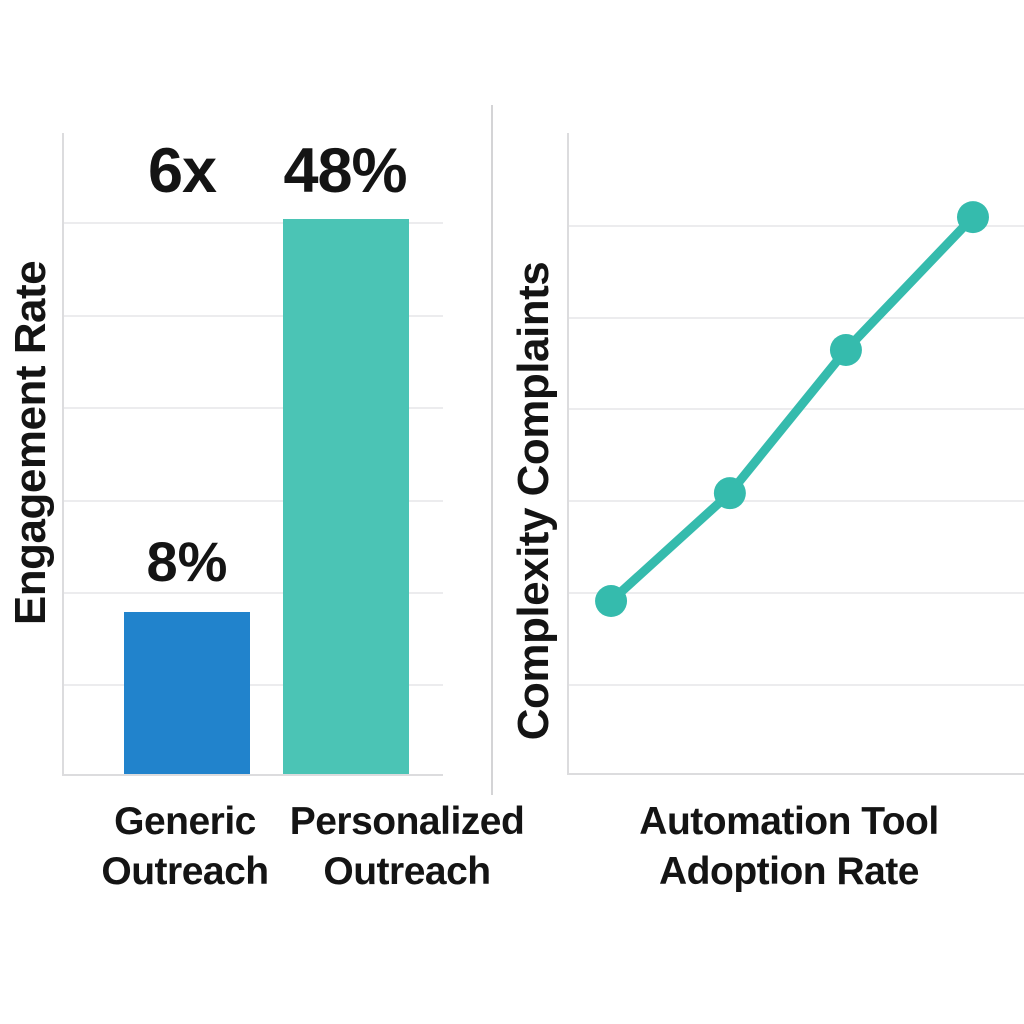 Image resolution: width=1024 pixels, height=1024 pixels. I want to click on y-axis-label-complexity-complaints: Complexity Complaints, so click(533, 501).